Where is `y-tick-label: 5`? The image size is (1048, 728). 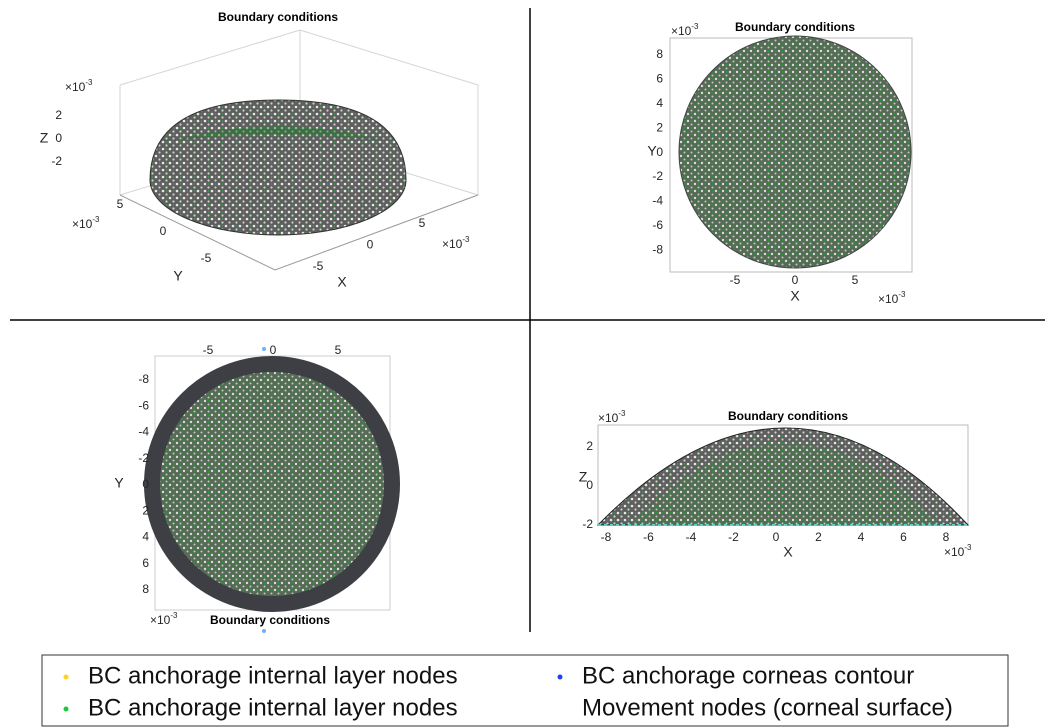 y-tick-label: 5 is located at coordinates (120, 204).